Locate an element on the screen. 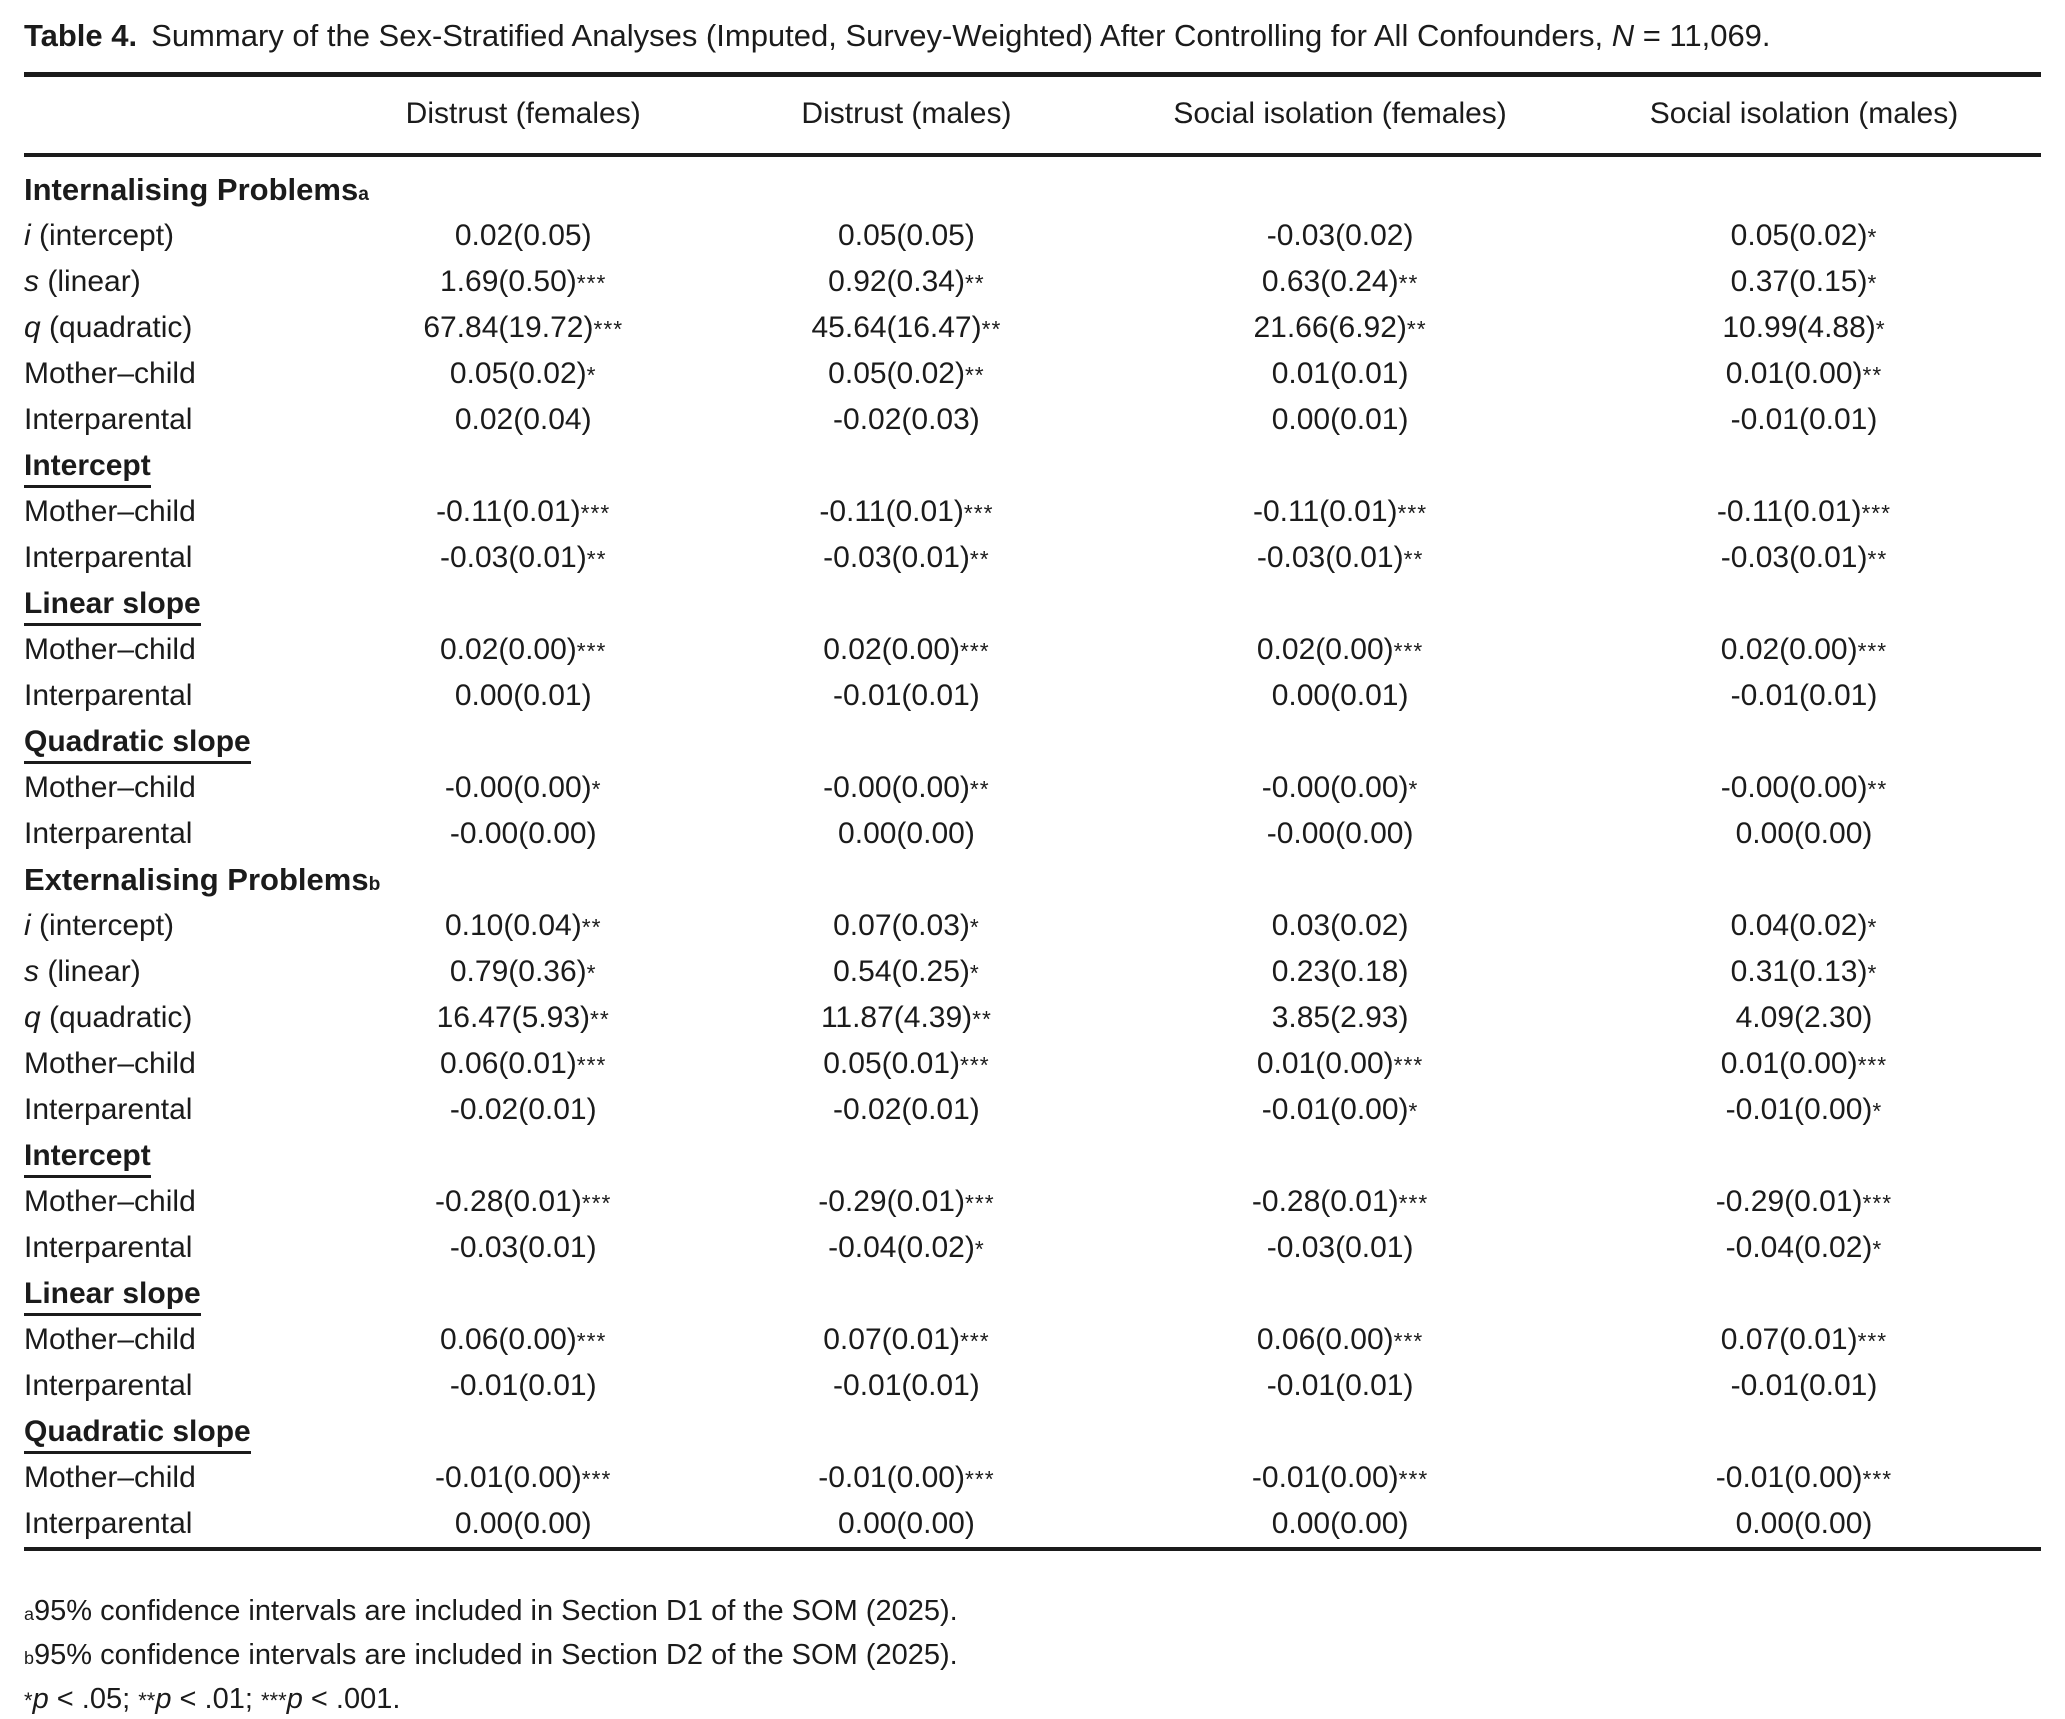  subsection-header: Intercept is located at coordinates (1032, 466).